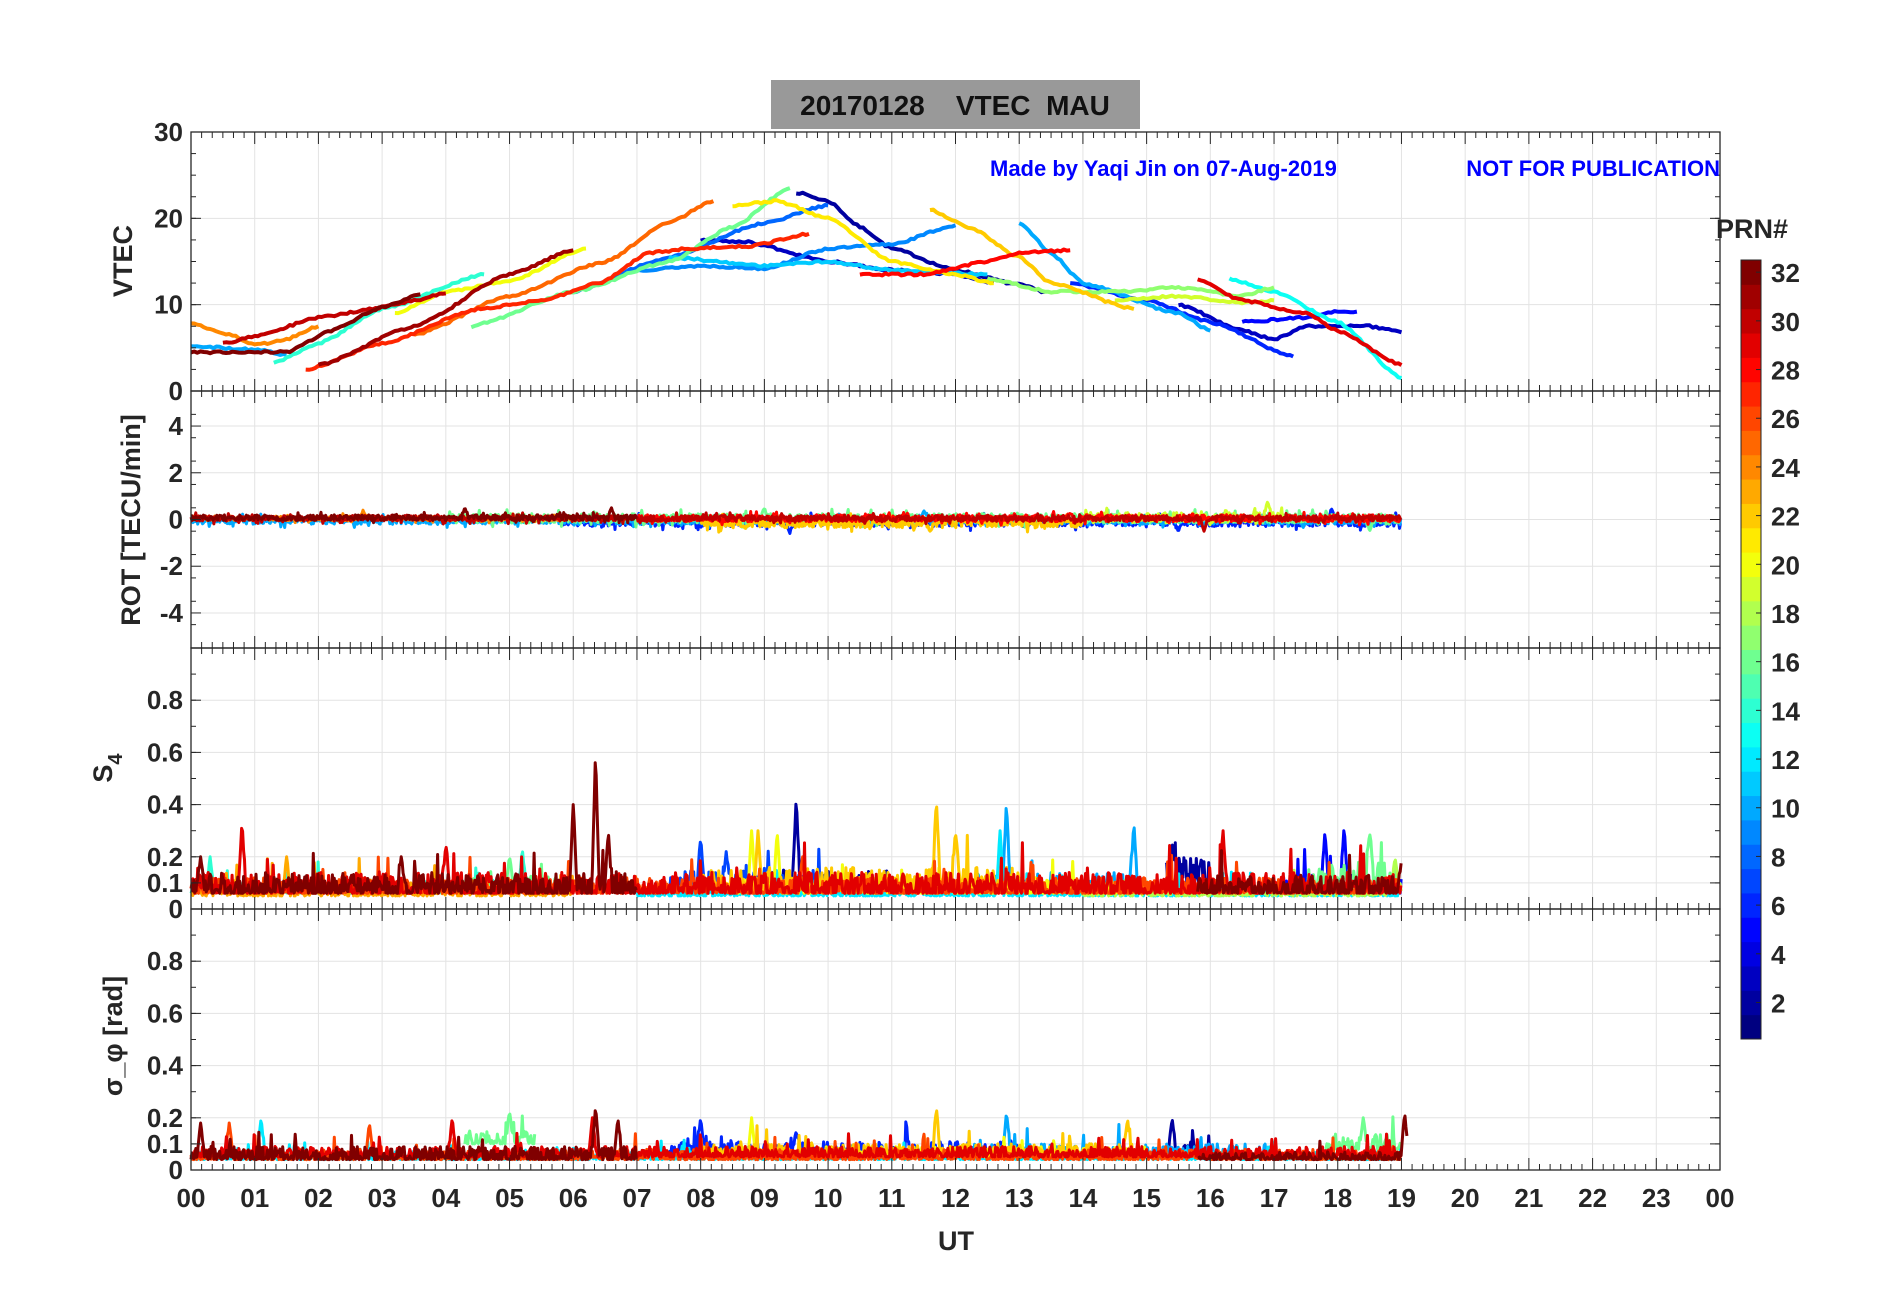  I want to click on colorbar-tick-label: 28, so click(1785, 371).